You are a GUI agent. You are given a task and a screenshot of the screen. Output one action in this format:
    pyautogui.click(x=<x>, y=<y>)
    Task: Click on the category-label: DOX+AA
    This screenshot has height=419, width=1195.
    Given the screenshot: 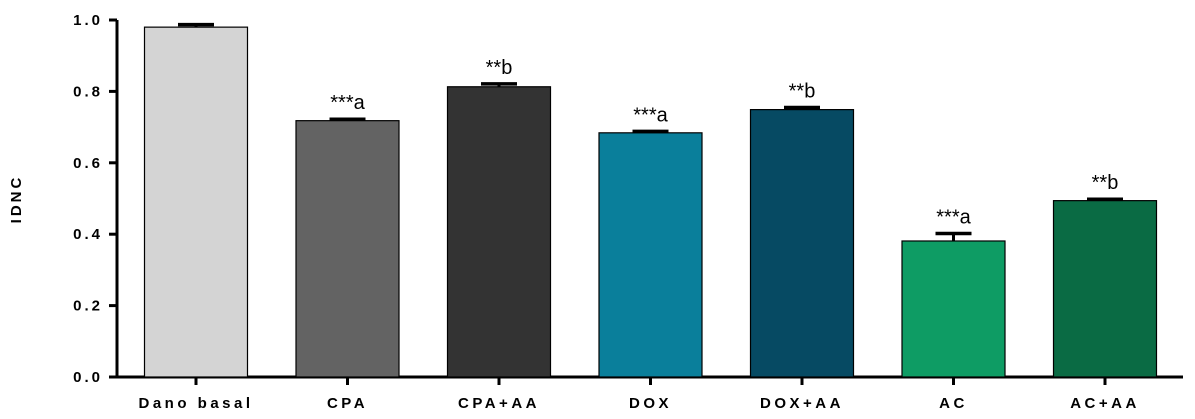 What is the action you would take?
    pyautogui.click(x=802, y=403)
    